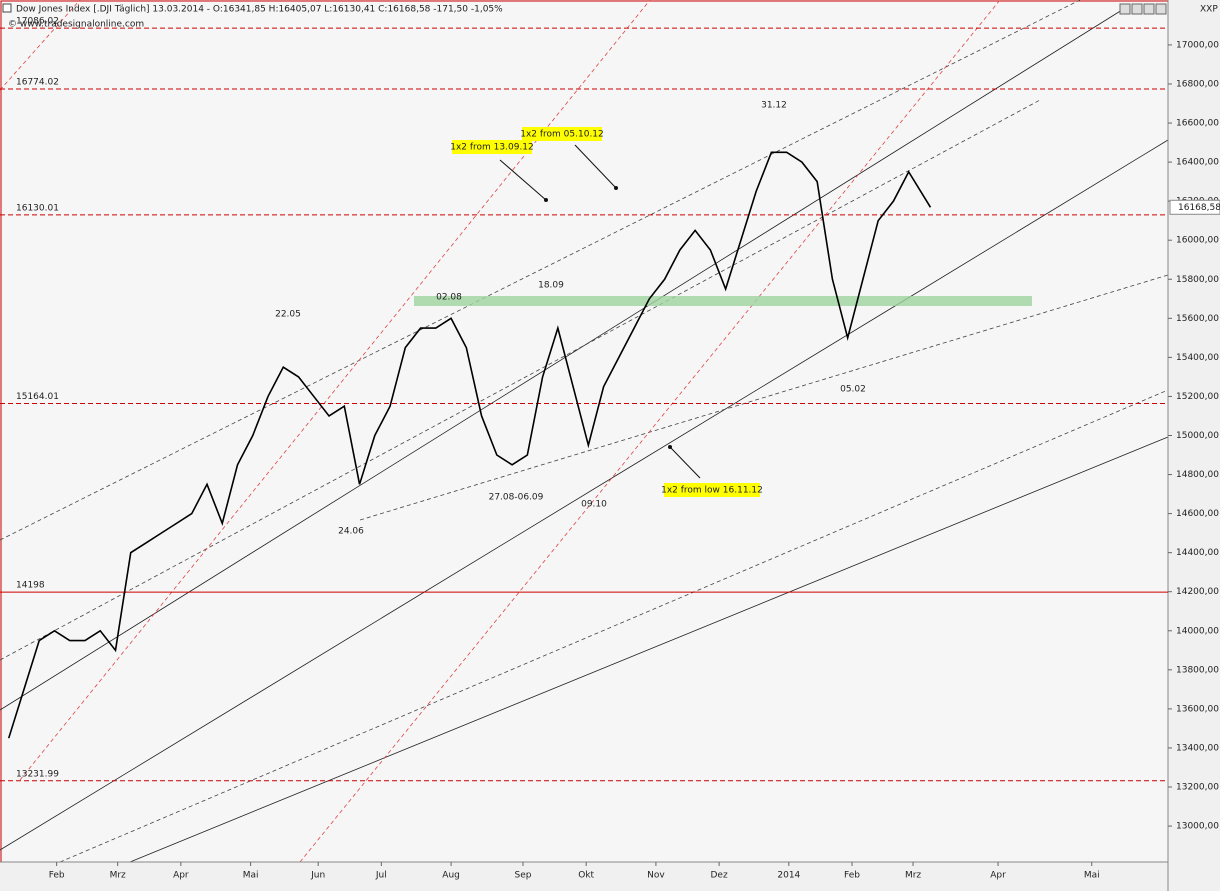  I want to click on y-tick-label: 14400,00, so click(1197, 553).